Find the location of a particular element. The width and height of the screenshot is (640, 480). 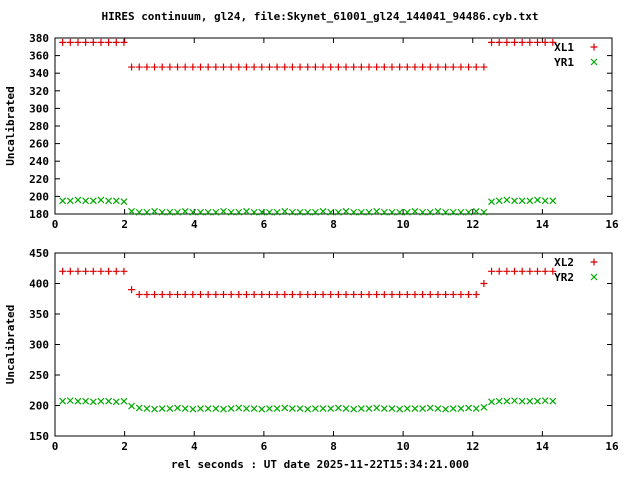

x-tick-label: 0 is located at coordinates (55, 224).